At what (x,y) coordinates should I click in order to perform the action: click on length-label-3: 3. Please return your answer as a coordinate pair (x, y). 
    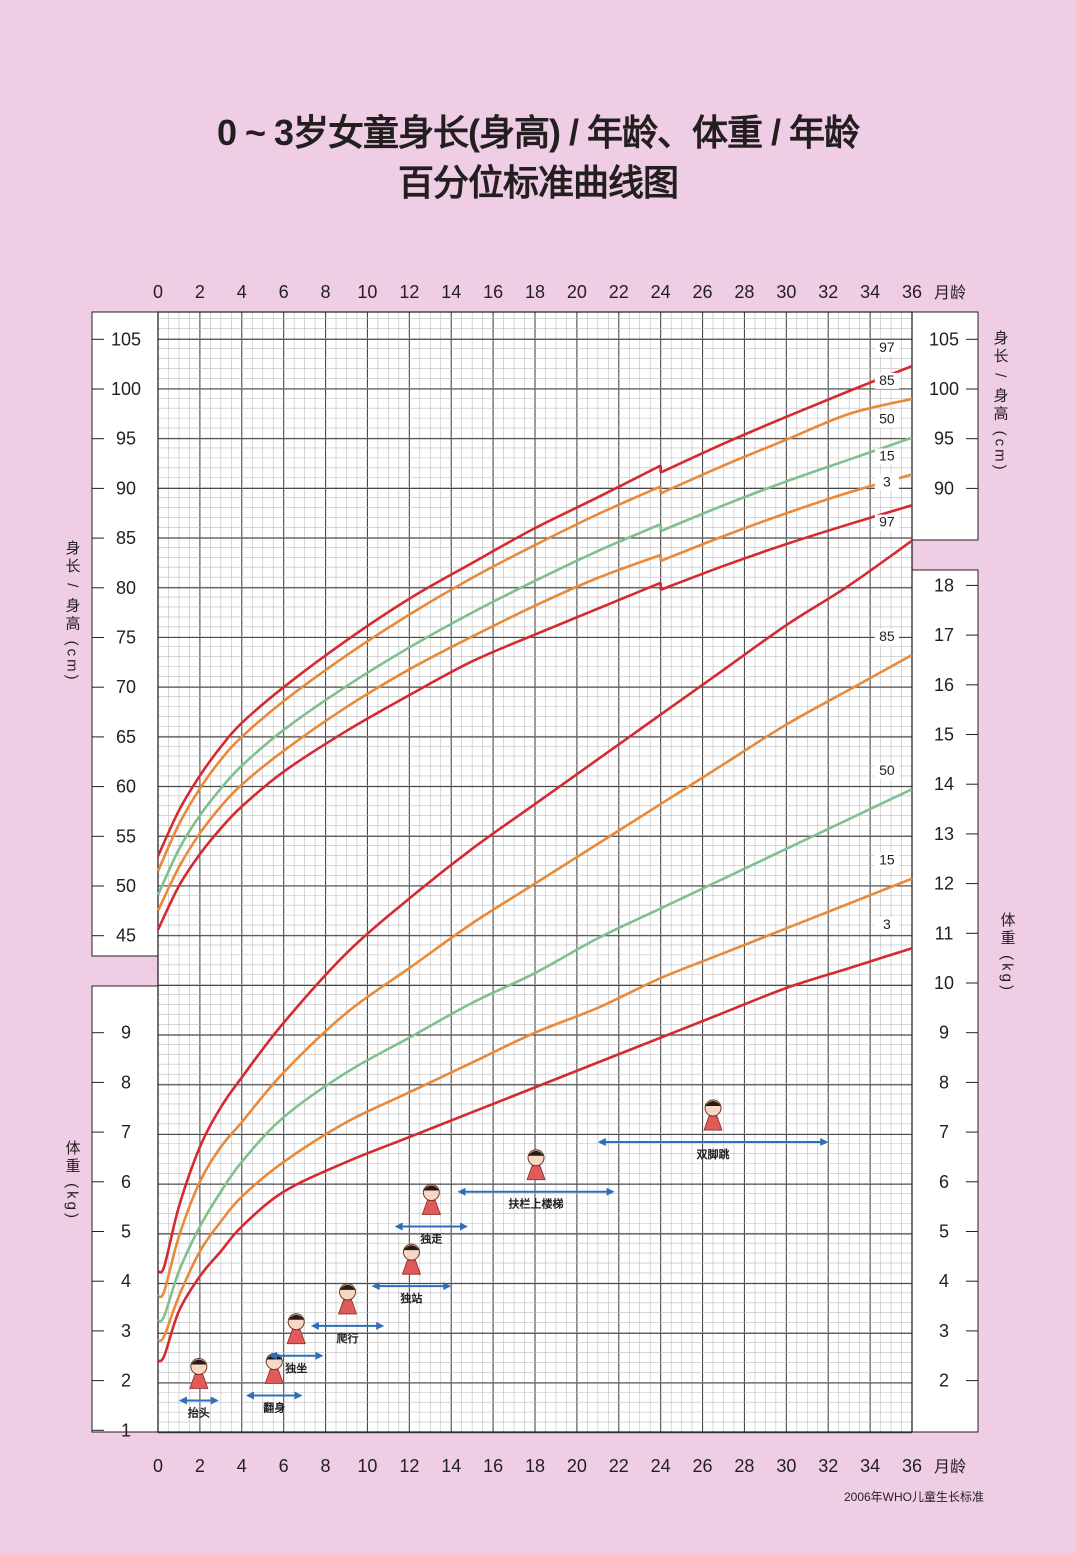
    Looking at the image, I should click on (887, 481).